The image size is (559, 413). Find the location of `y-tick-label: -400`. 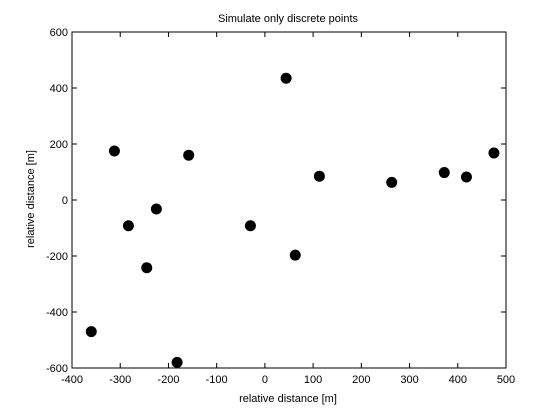

y-tick-label: -400 is located at coordinates (57, 313).